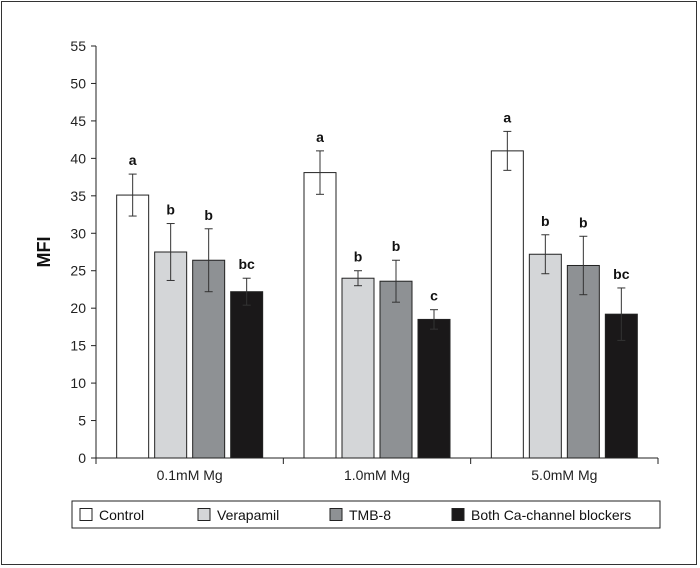 Image resolution: width=700 pixels, height=568 pixels. Describe the element at coordinates (78, 46) in the screenshot. I see `y-tick-label: 55` at that location.